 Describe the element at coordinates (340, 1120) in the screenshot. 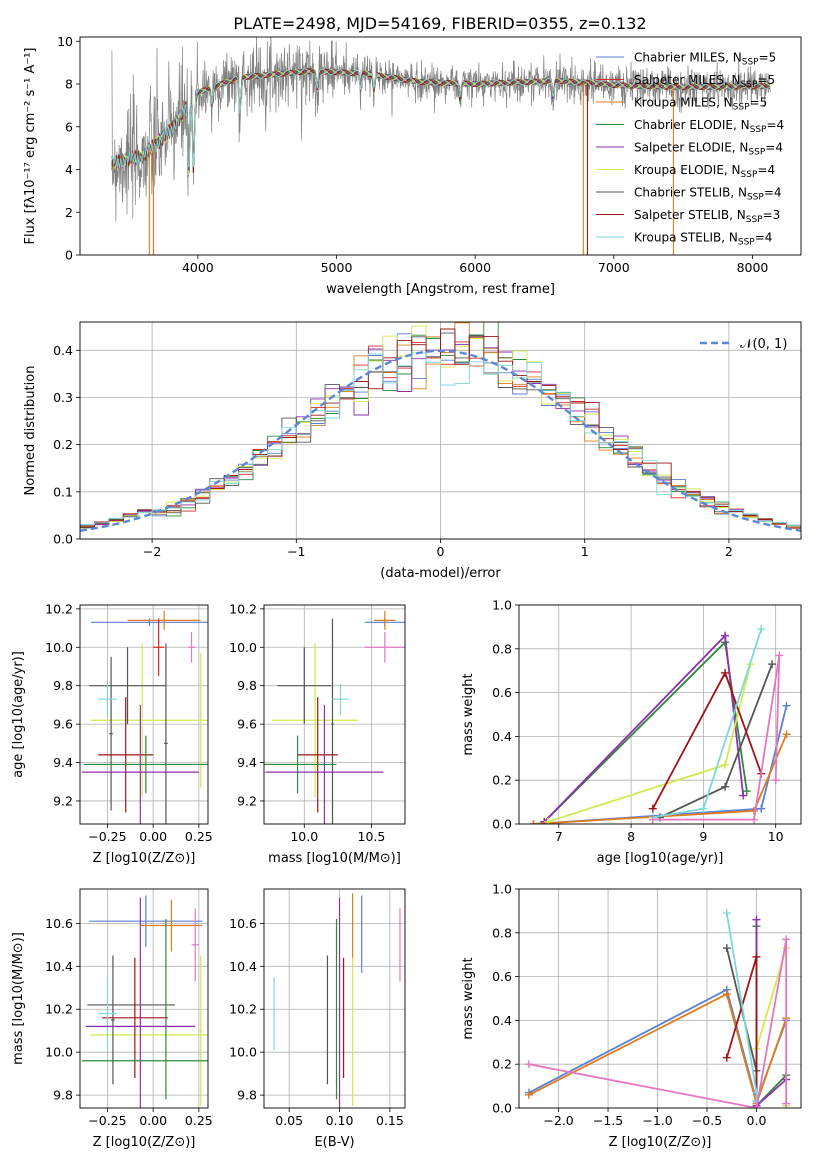

I see `x-tick-label: 0.10` at that location.